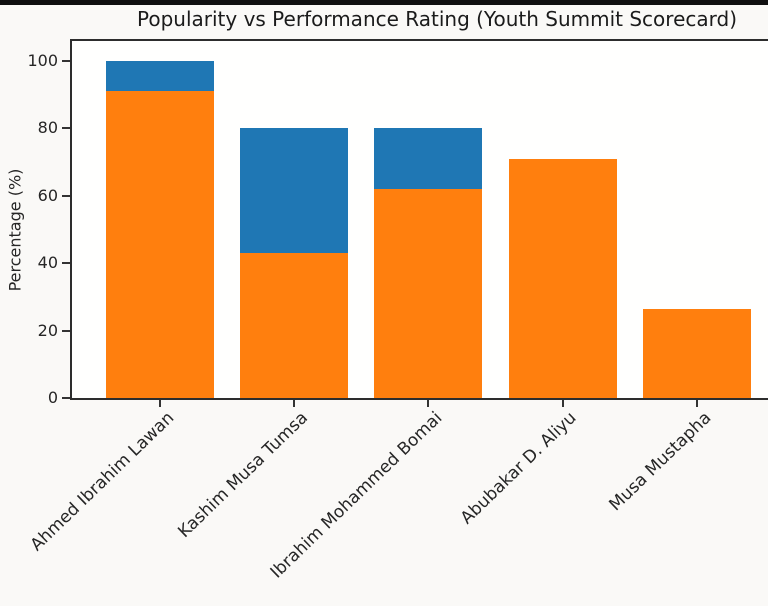 The height and width of the screenshot is (606, 768). Describe the element at coordinates (47, 263) in the screenshot. I see `y-tick-label-40: 40` at that location.